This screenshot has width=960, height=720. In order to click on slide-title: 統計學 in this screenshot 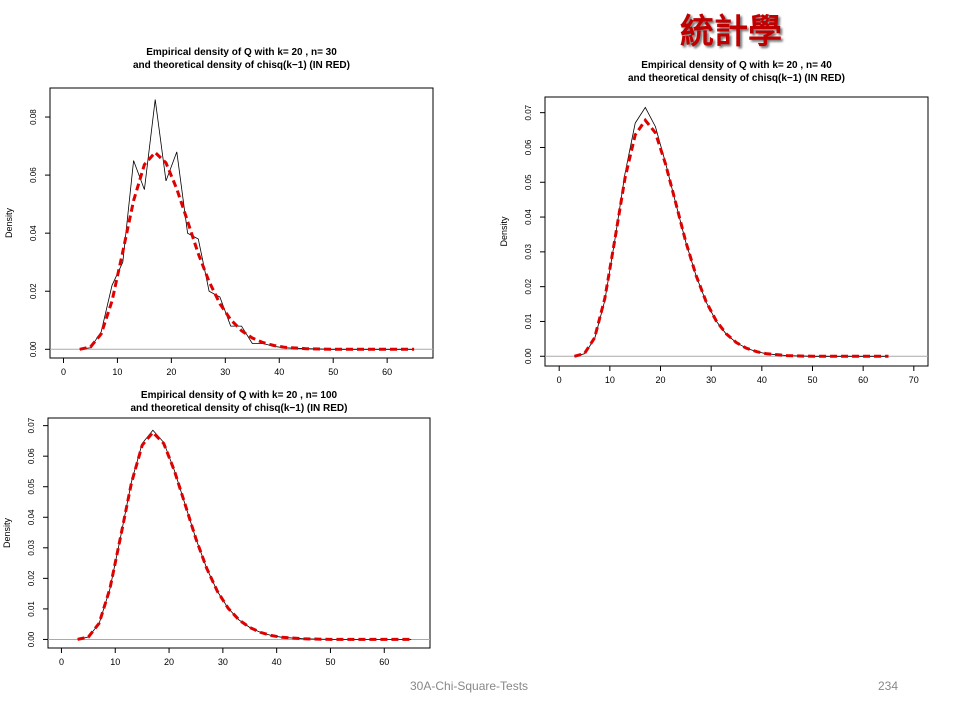, I will do `click(731, 32)`.